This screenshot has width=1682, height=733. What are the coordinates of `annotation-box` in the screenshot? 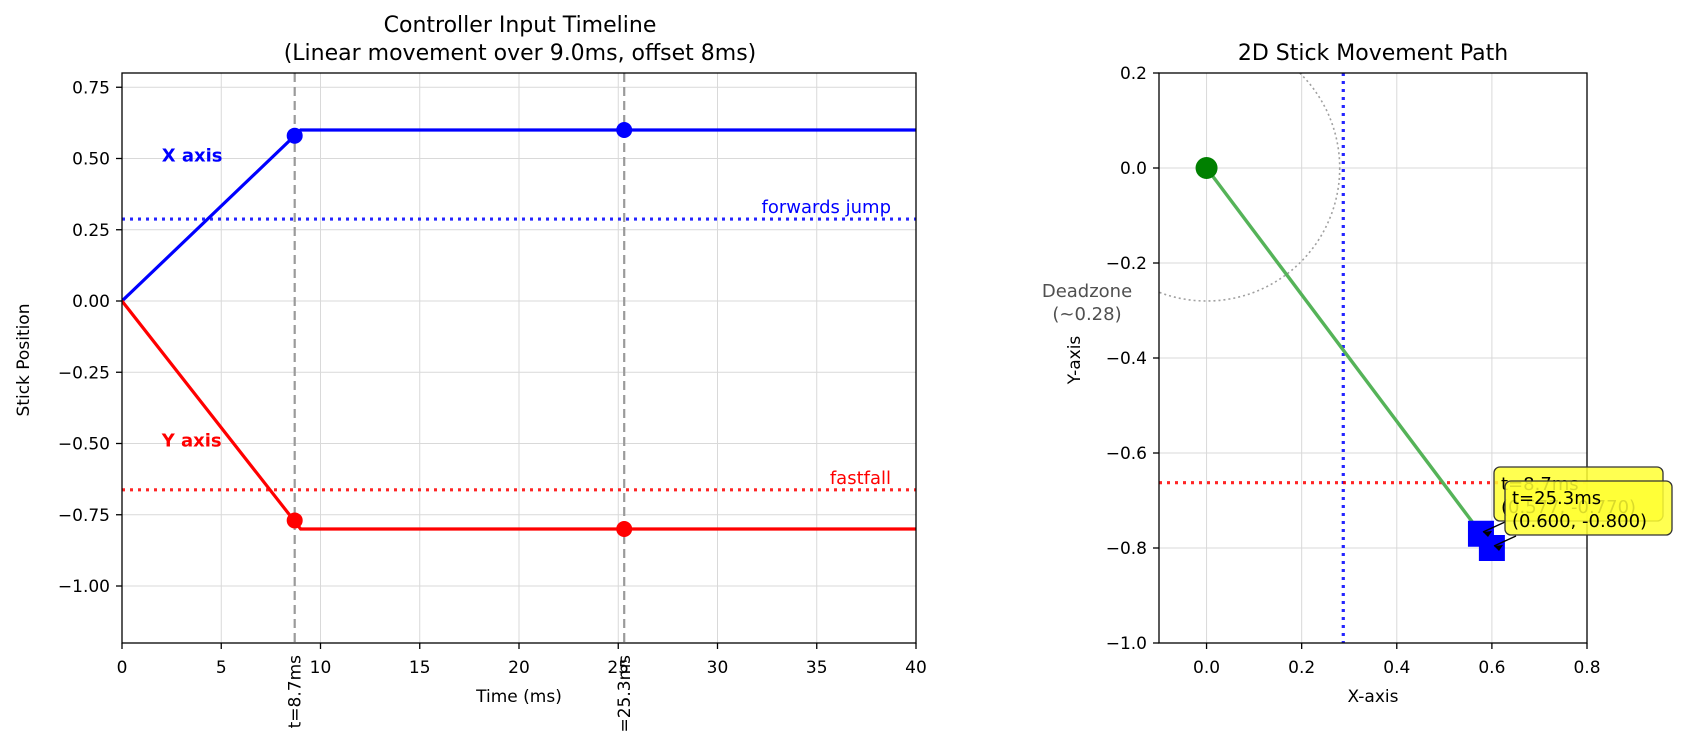 It's located at (1588, 508).